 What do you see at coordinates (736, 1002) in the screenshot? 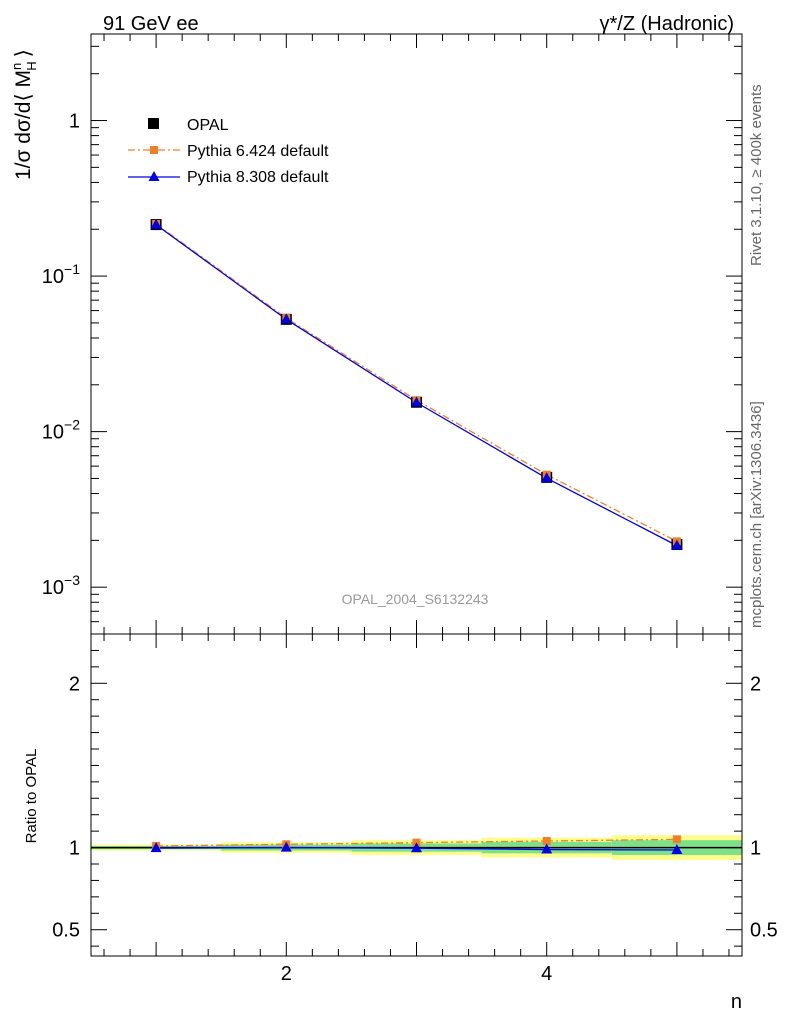
I see `x-axis-label: n` at bounding box center [736, 1002].